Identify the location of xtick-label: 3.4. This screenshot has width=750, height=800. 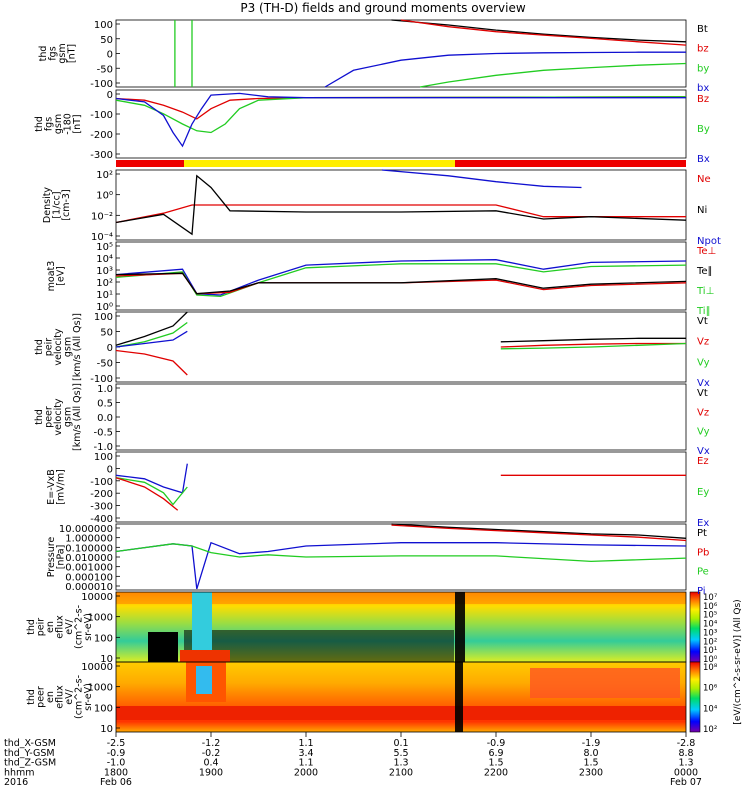
(305, 753).